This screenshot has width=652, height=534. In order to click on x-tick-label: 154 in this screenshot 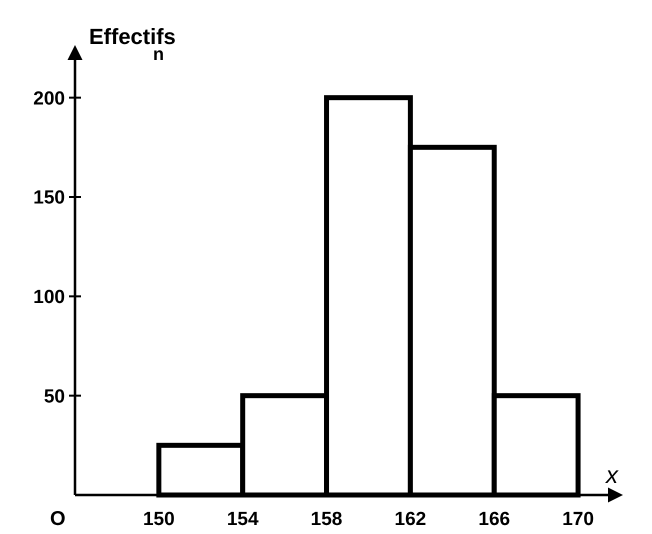, I will do `click(242, 519)`.